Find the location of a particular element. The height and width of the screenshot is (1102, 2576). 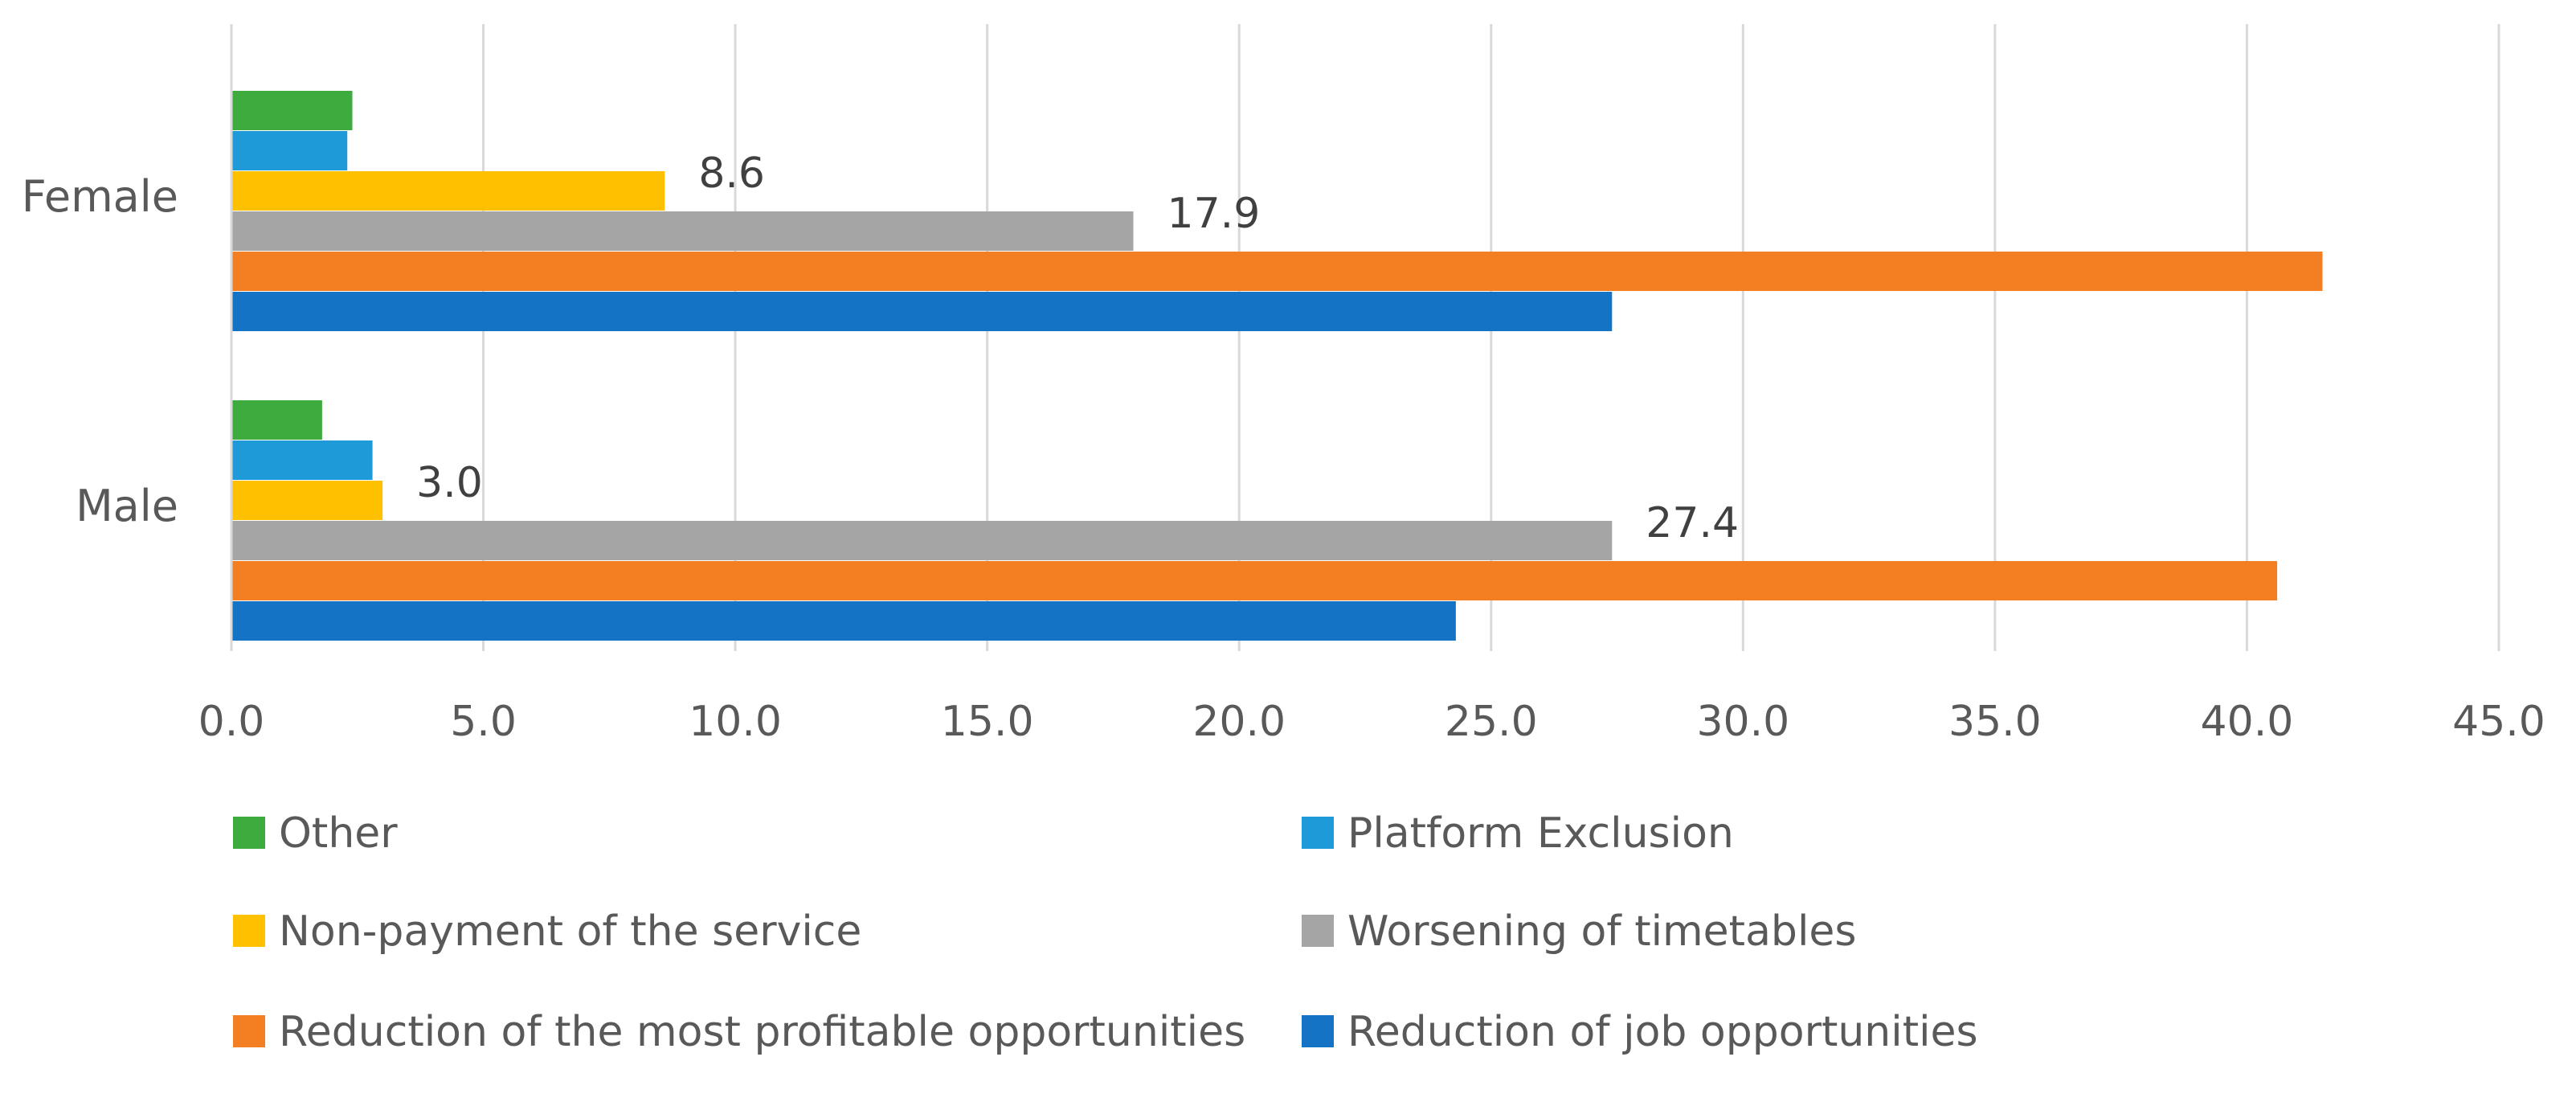

legend-label: Platform Exclusion is located at coordinates (1540, 834).